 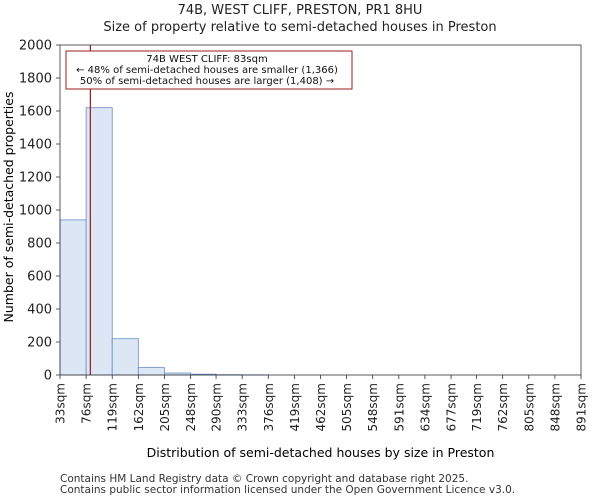 What do you see at coordinates (191, 407) in the screenshot?
I see `x-tick-label: 248sqm` at bounding box center [191, 407].